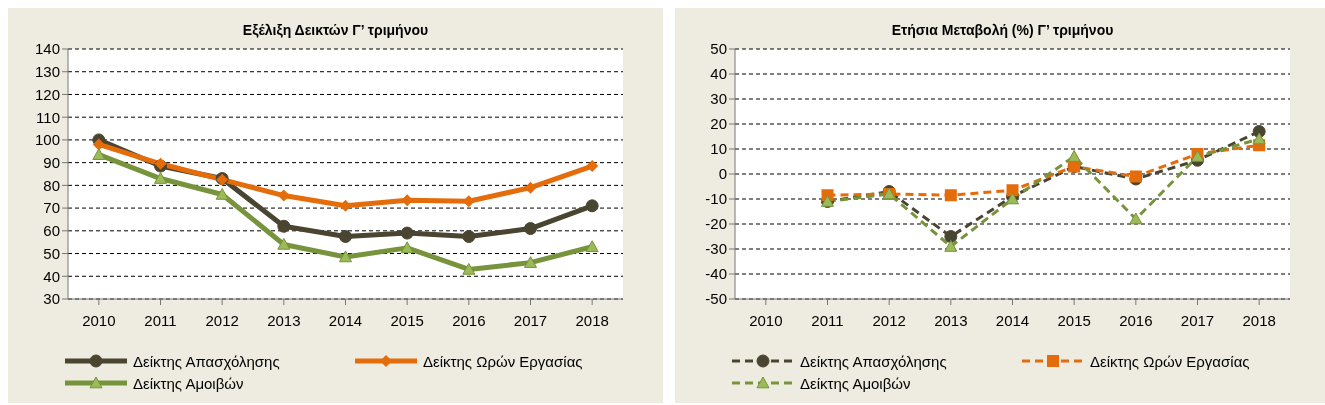 The image size is (1325, 405). Describe the element at coordinates (51, 185) in the screenshot. I see `y-tick-label: 80` at that location.